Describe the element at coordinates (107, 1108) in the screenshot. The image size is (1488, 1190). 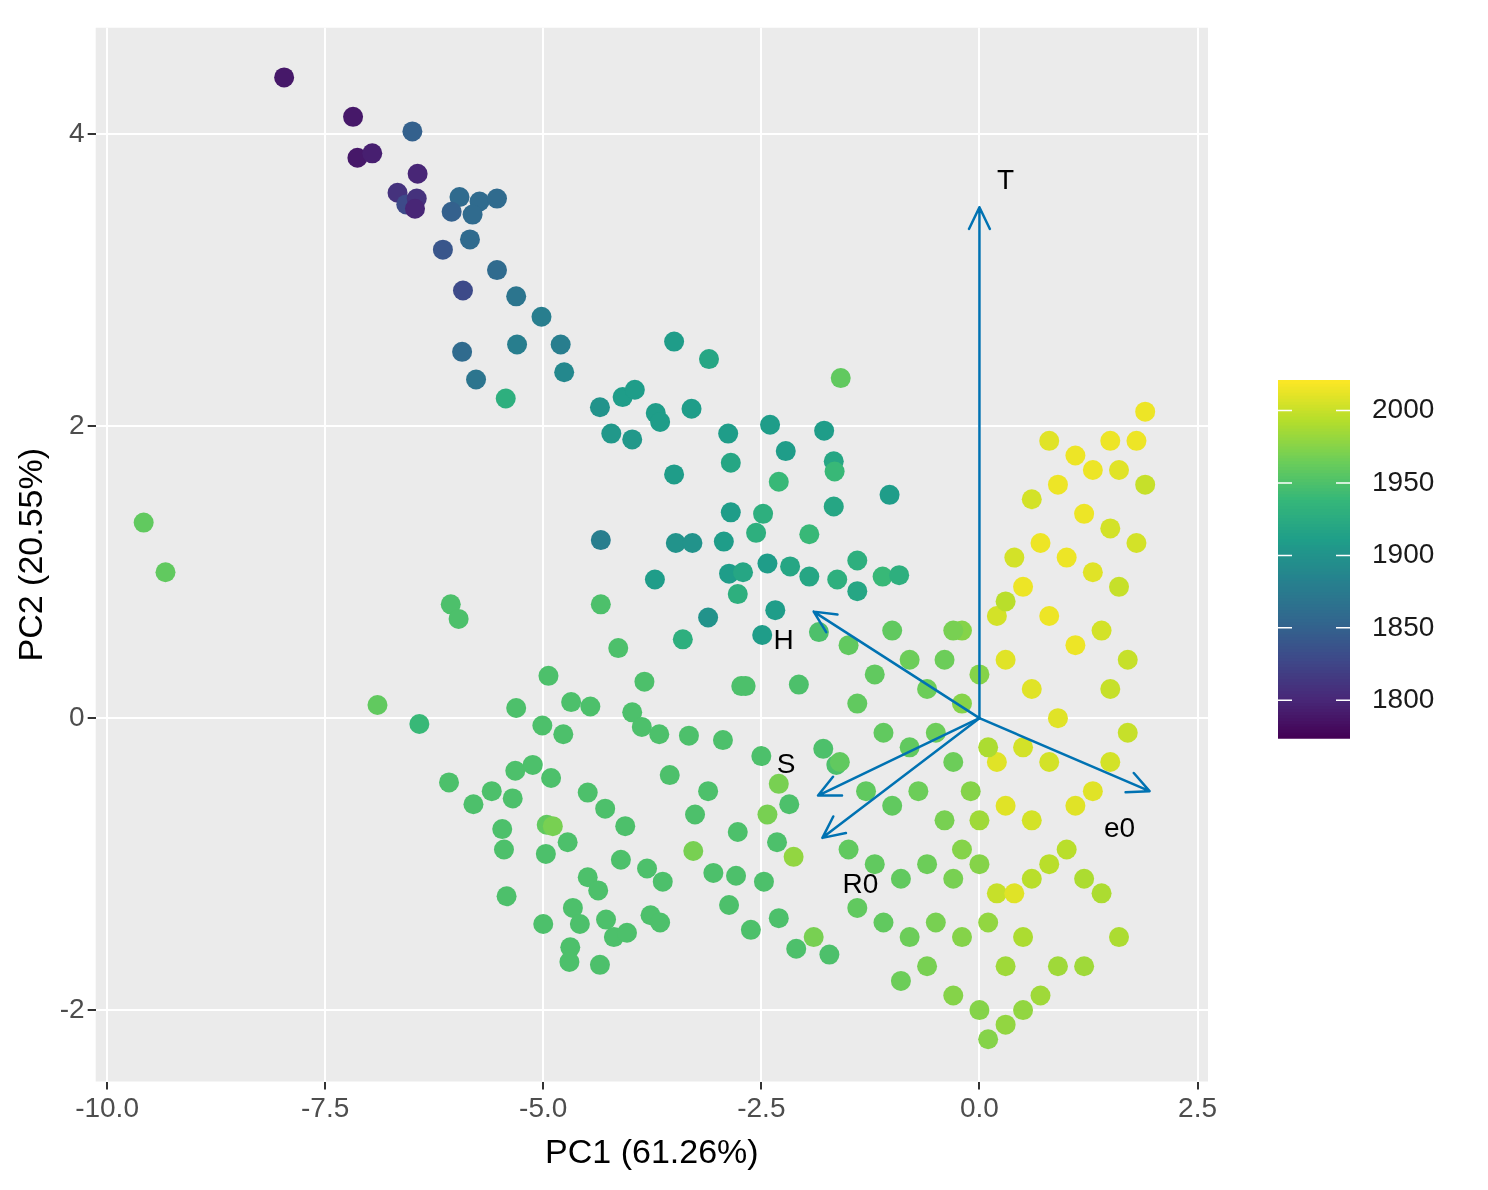
I see `x-tick-label: -10.0` at that location.